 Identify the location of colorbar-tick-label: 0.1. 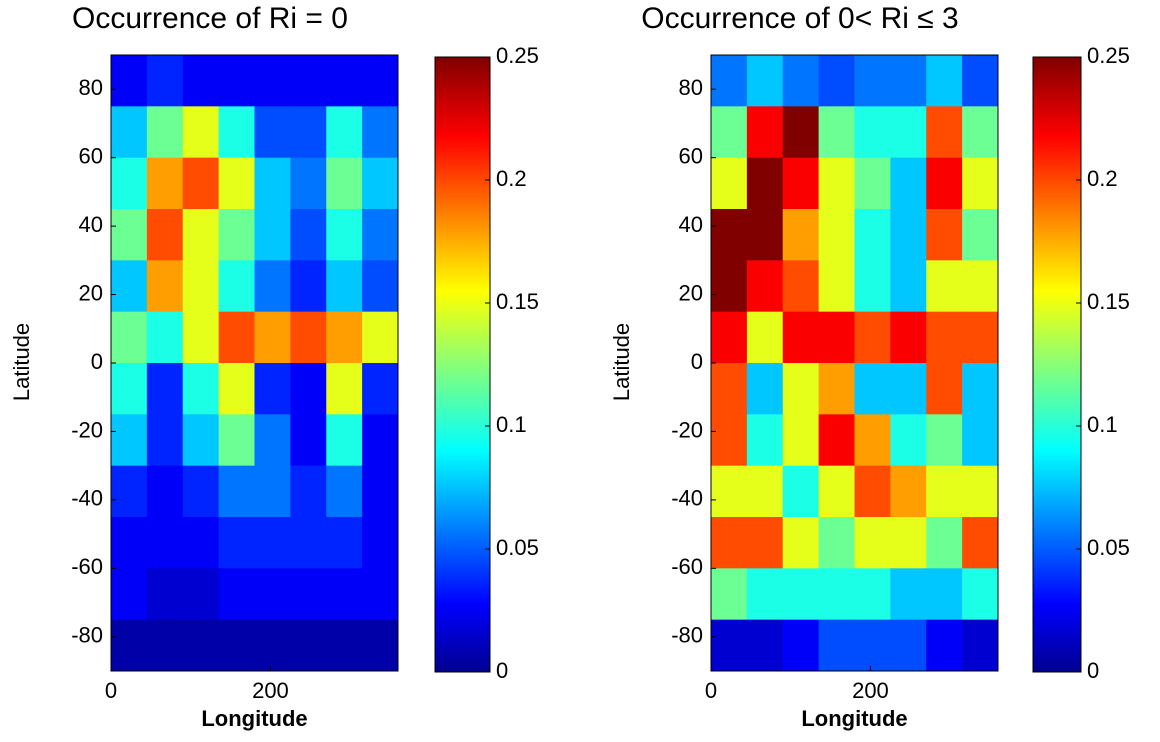
(1102, 424).